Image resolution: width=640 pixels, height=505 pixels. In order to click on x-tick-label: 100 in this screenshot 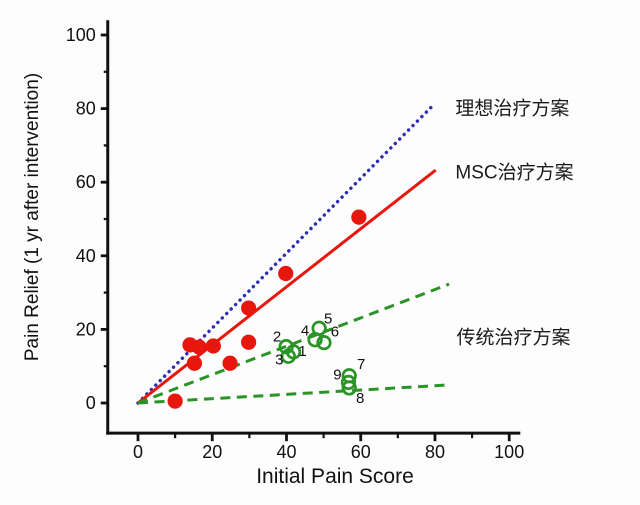, I will do `click(509, 452)`.